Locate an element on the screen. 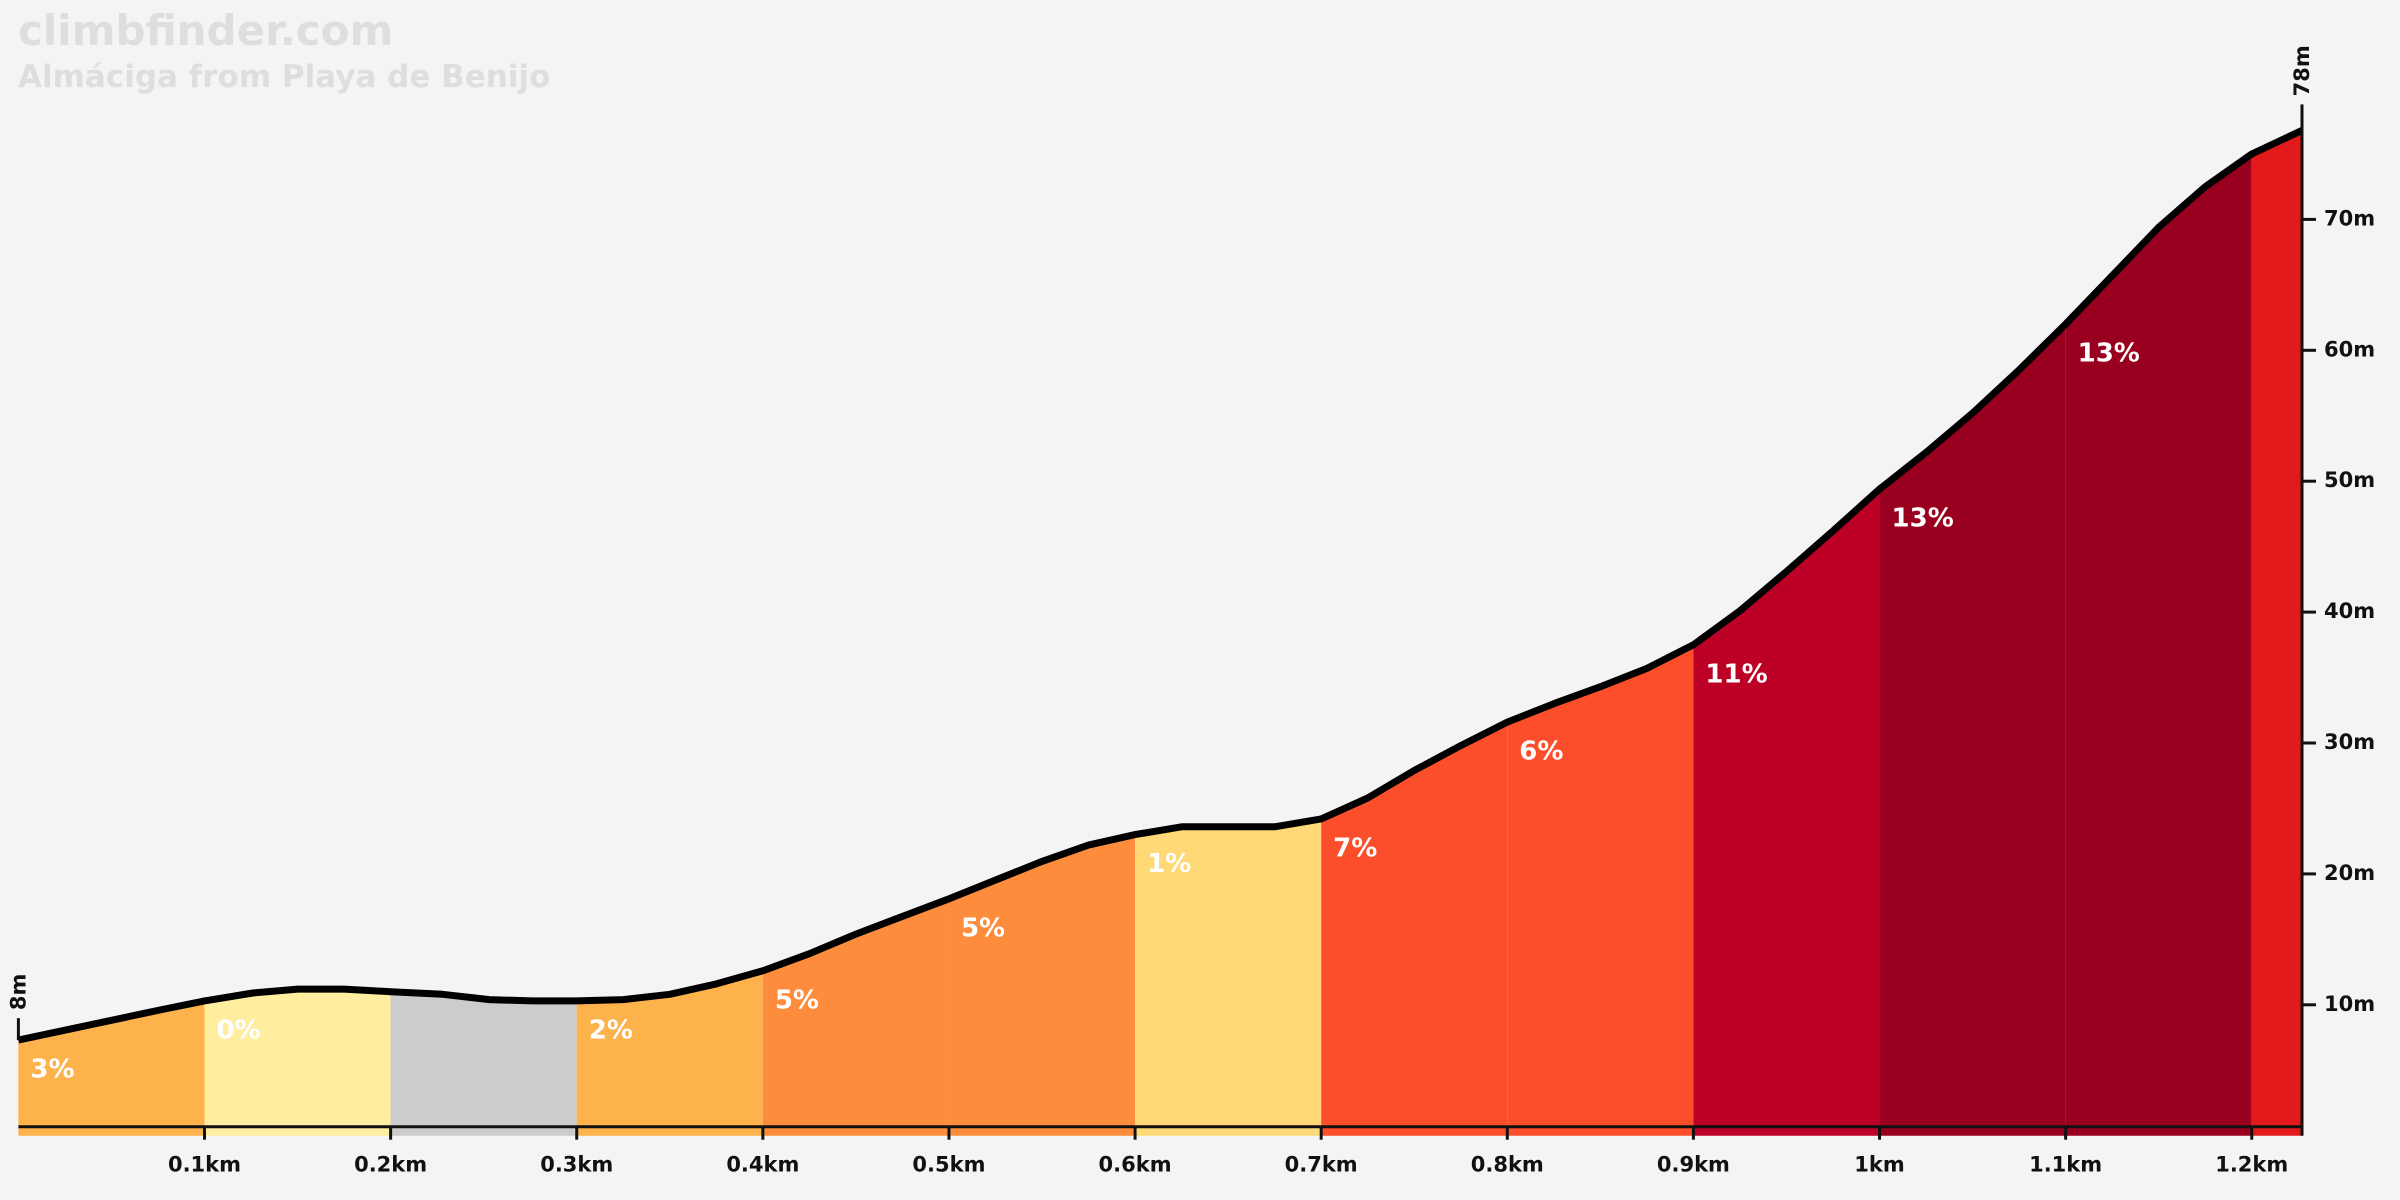 The height and width of the screenshot is (1200, 2400). chart-subtitle: Almáciga from Playa de Benijo is located at coordinates (284, 77).